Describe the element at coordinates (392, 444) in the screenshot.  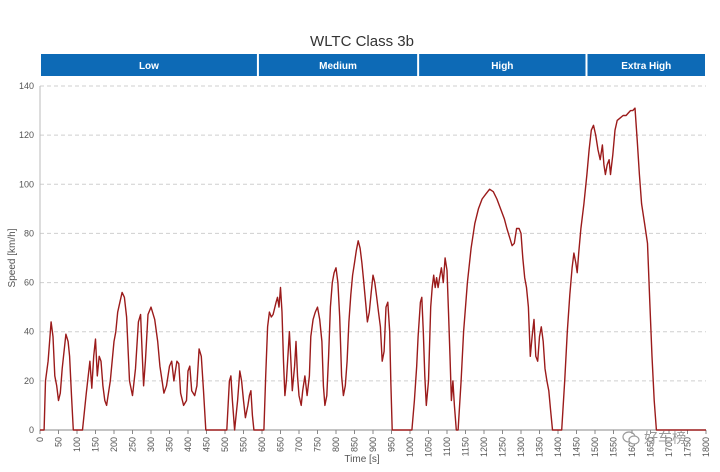
I see `x-tick-label: 950` at that location.